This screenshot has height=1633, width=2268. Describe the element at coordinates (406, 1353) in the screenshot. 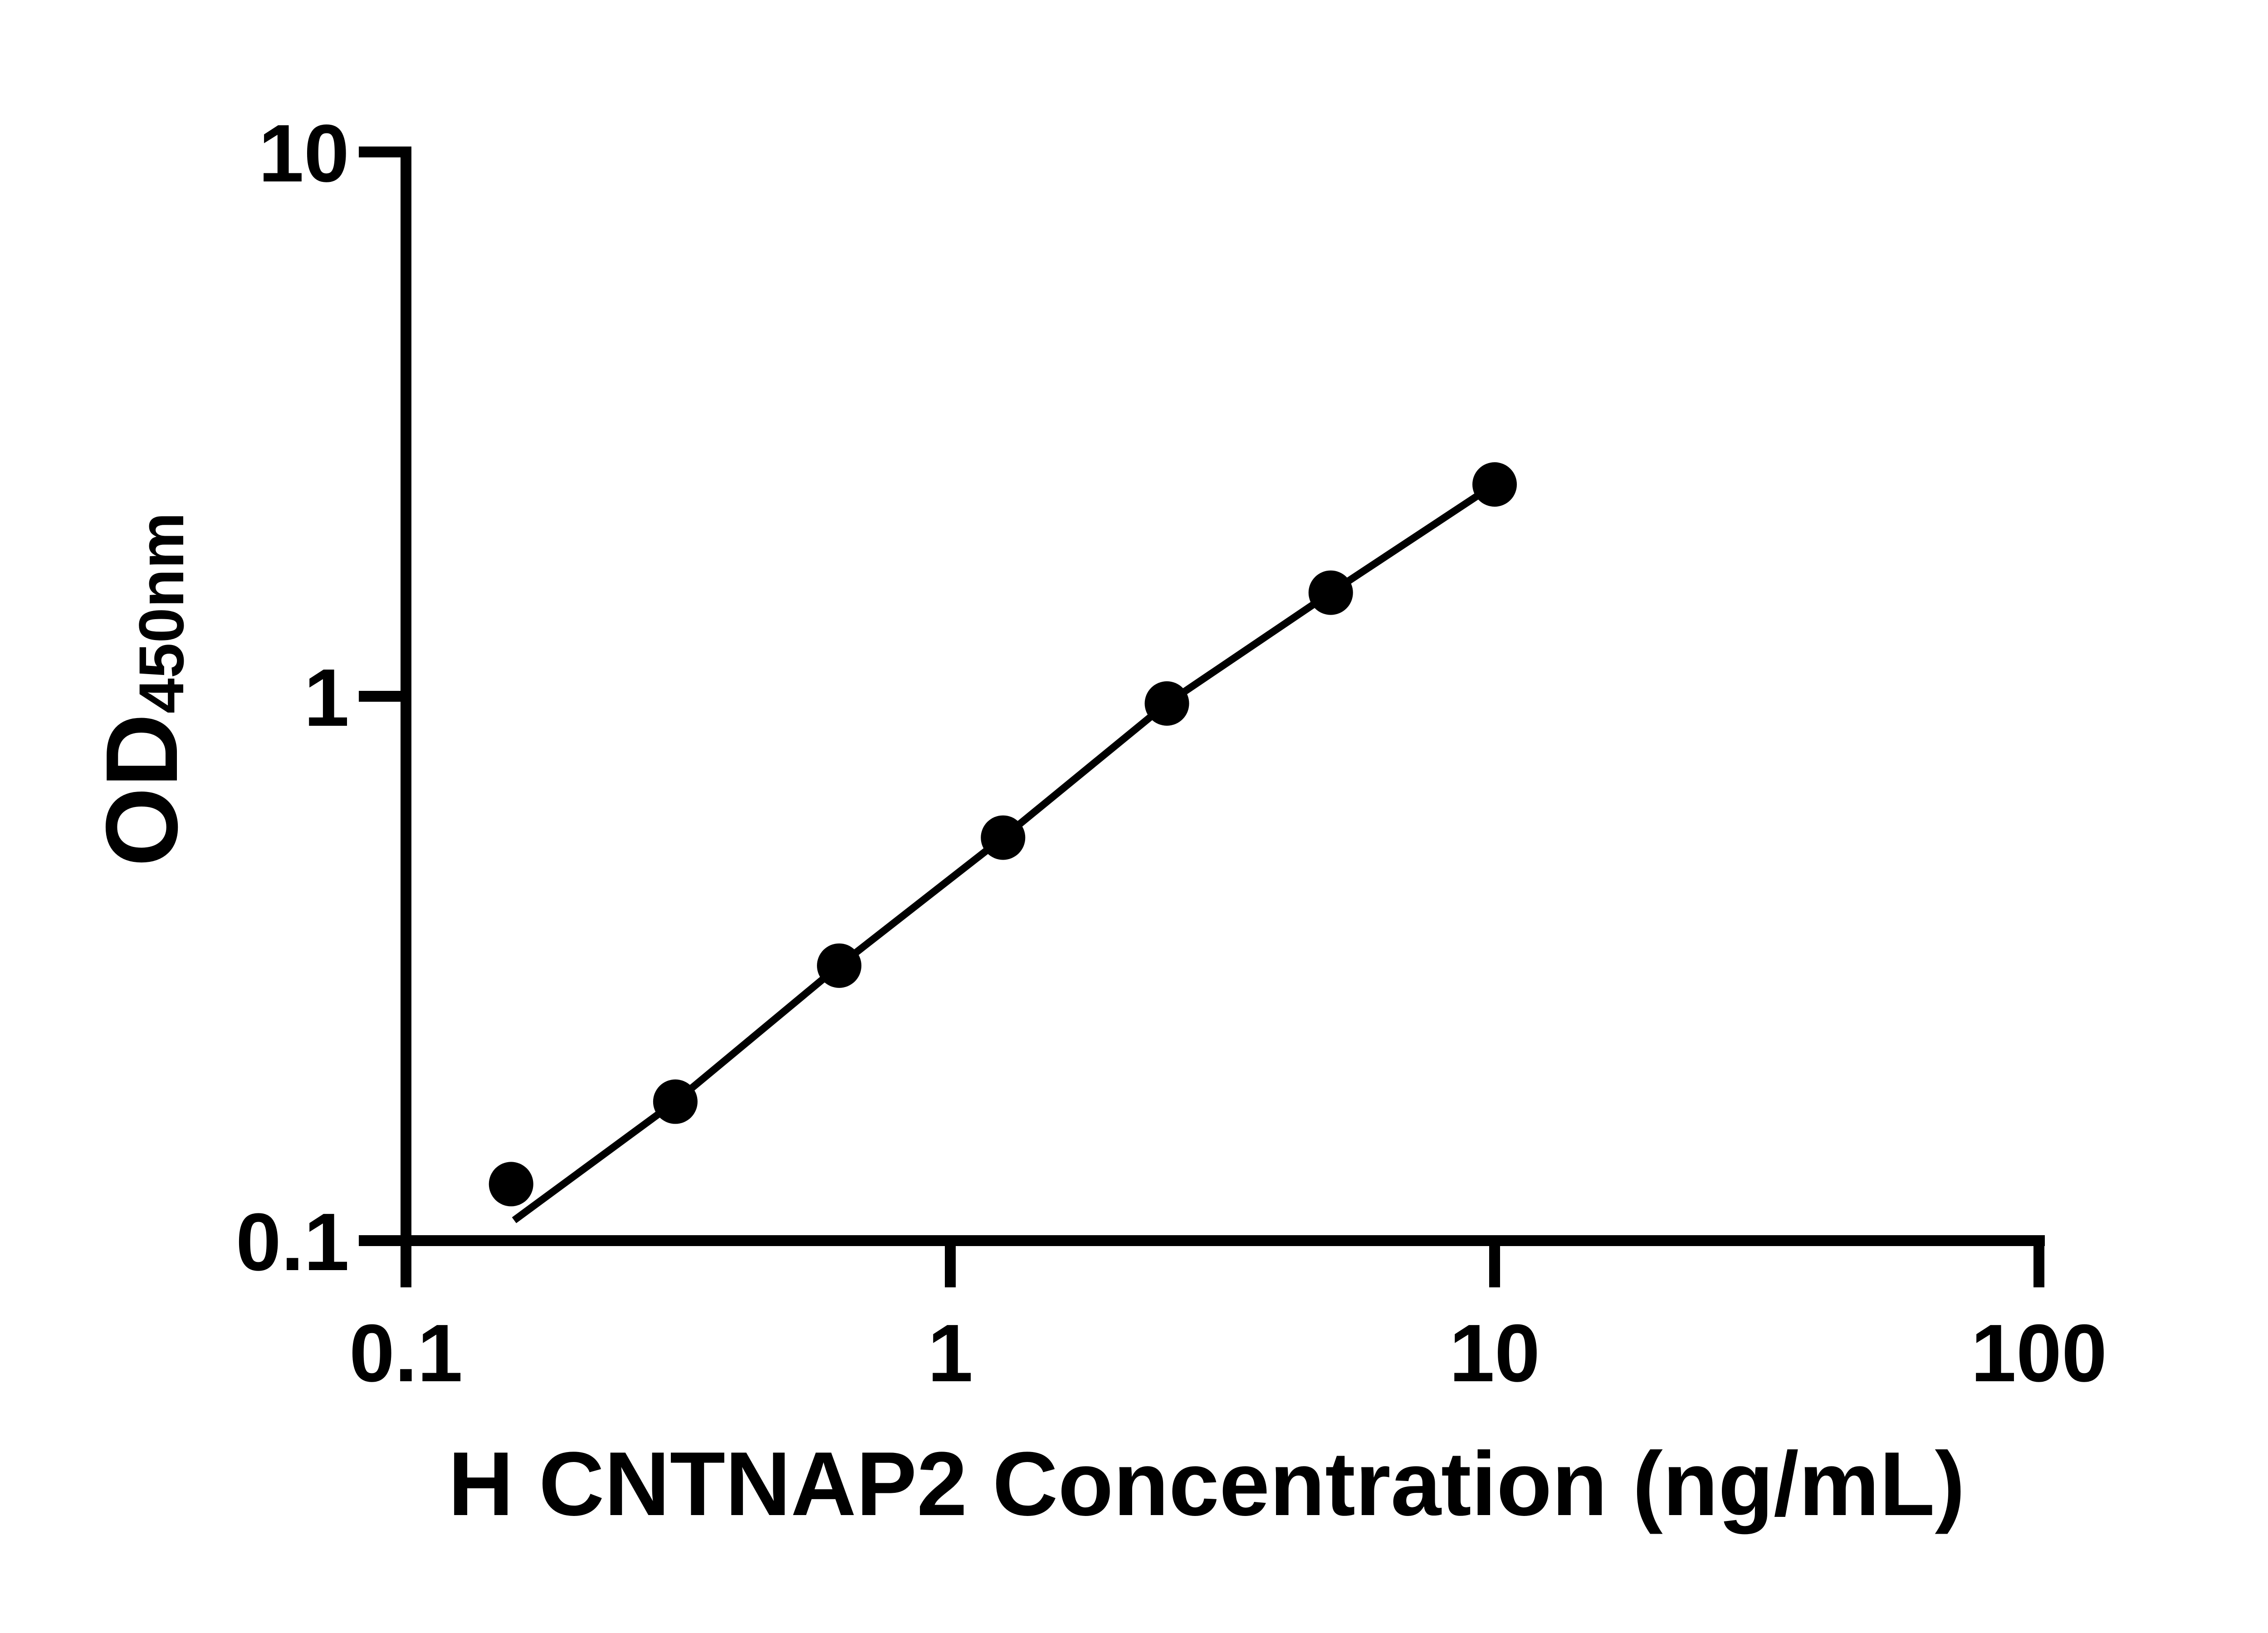

I see `x-tick-label: 0.1` at that location.